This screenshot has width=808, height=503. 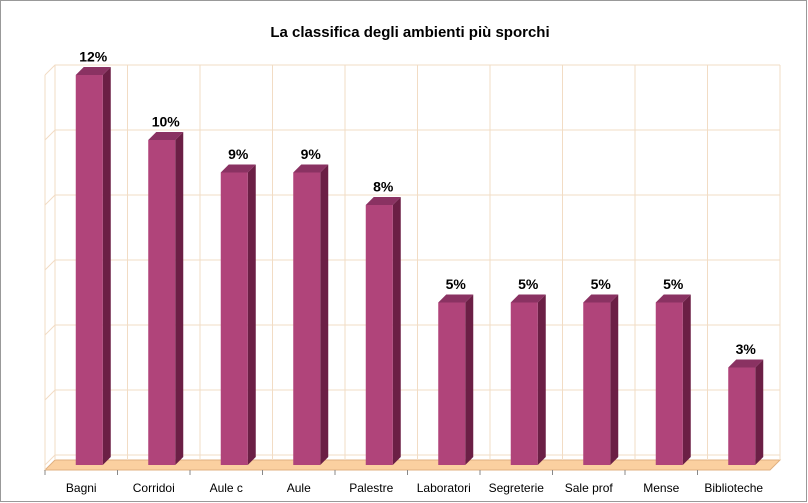 I want to click on x-tick-label: Palestre, so click(x=371, y=488).